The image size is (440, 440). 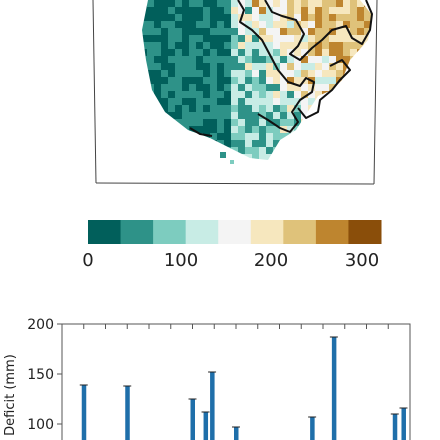 What do you see at coordinates (40, 325) in the screenshot?
I see `y-tick-label: 200` at bounding box center [40, 325].